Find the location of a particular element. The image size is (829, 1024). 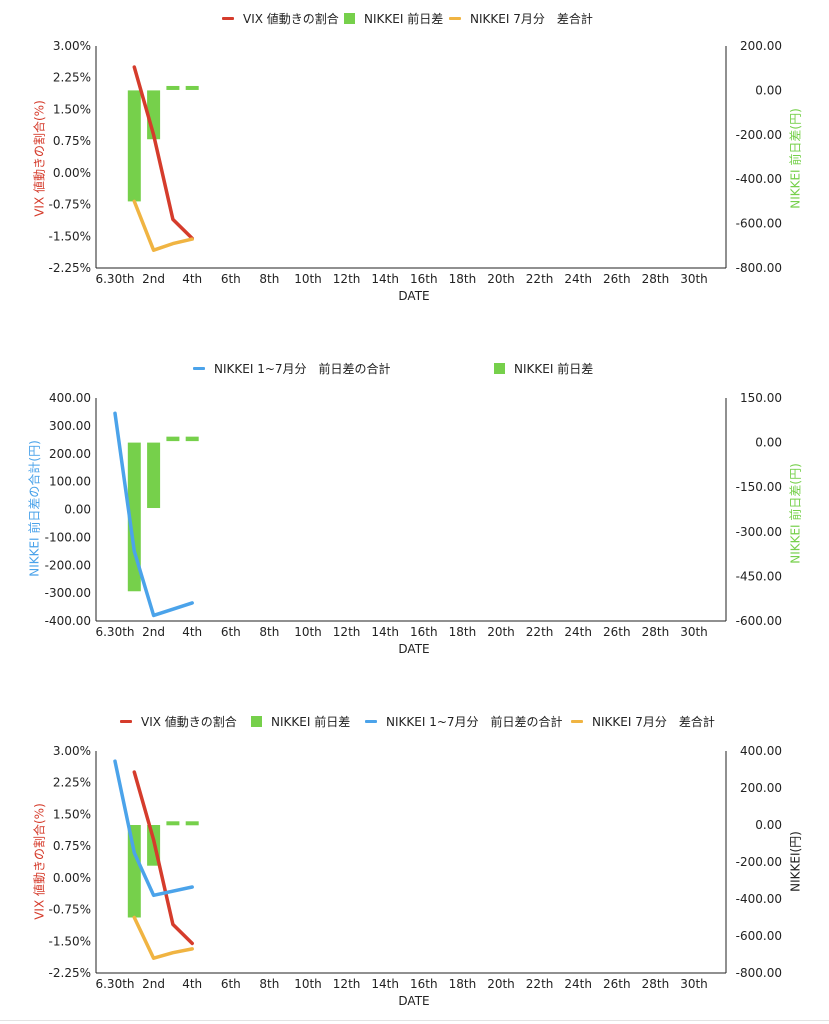

y-tick-label-right: 400.00 is located at coordinates (761, 751).